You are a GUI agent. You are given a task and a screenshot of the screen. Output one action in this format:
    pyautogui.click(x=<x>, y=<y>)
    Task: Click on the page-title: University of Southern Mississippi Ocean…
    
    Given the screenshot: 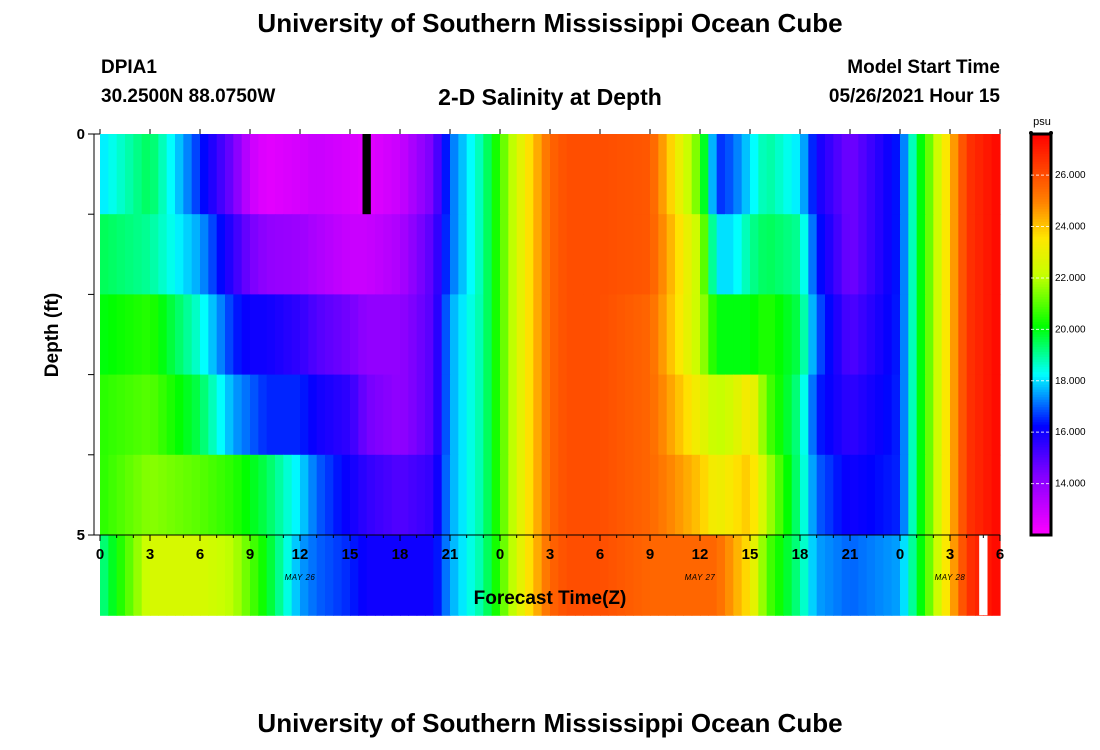 What is the action you would take?
    pyautogui.click(x=550, y=23)
    